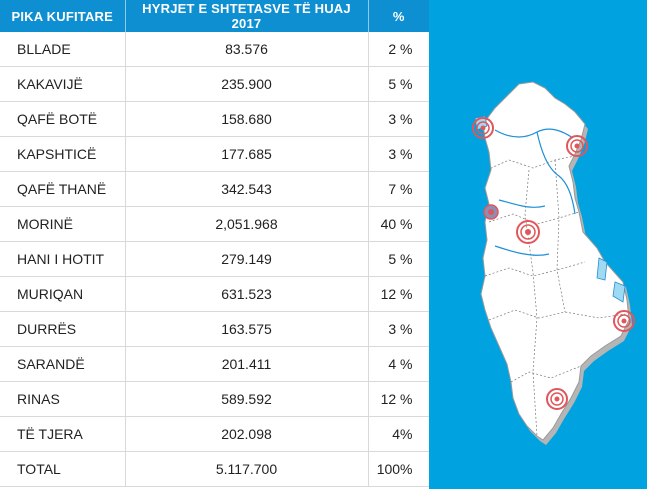 This screenshot has height=489, width=647. I want to click on column-header-percent: %, so click(398, 16).